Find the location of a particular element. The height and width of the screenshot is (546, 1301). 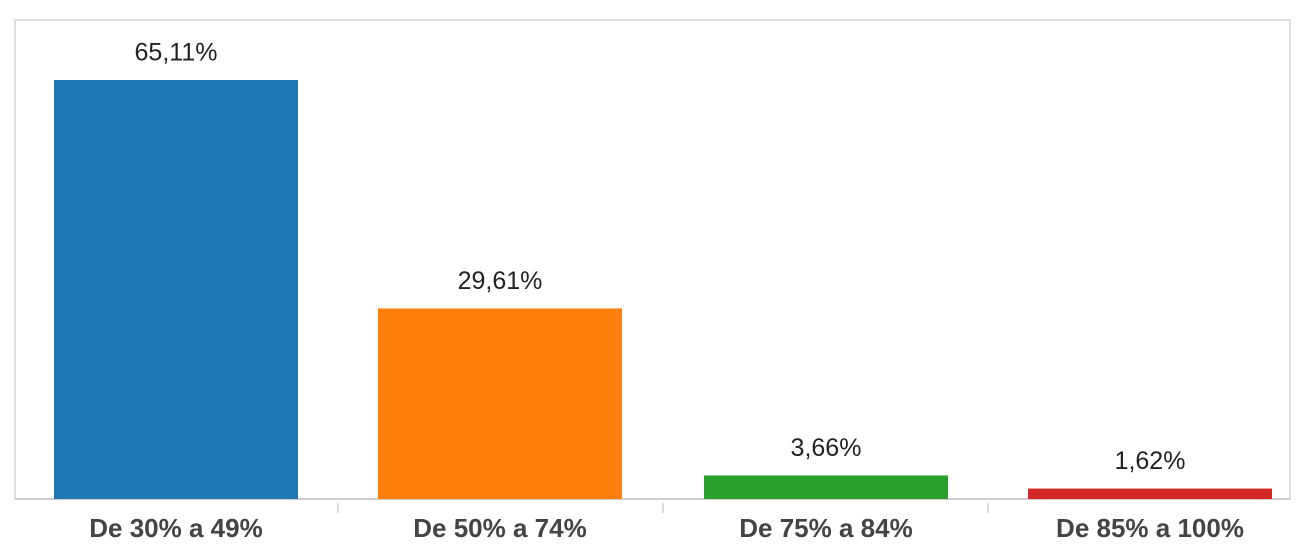

x-tick-label: De 75% a 84% is located at coordinates (825, 528).